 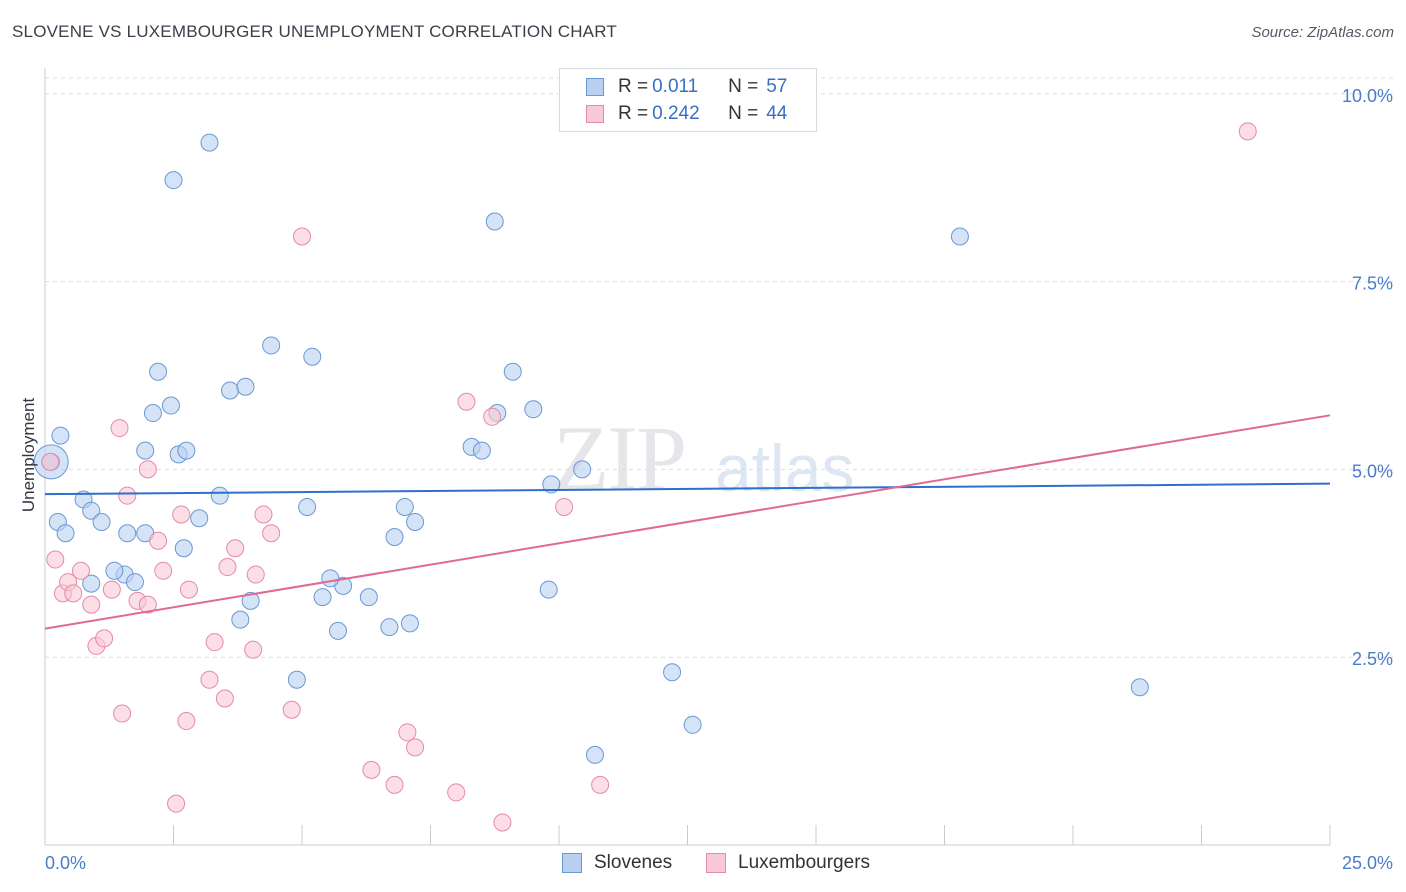 What do you see at coordinates (1322, 32) in the screenshot?
I see `source-label: Source: ZipAtlas.com` at bounding box center [1322, 32].